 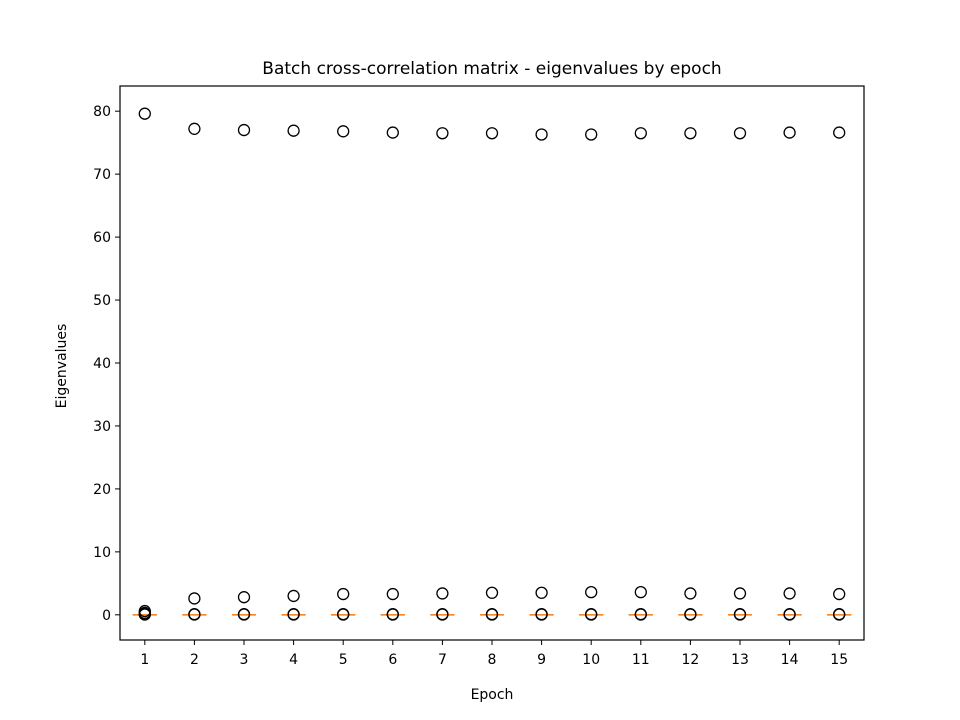 I want to click on y-tick-label: 40, so click(x=102, y=364).